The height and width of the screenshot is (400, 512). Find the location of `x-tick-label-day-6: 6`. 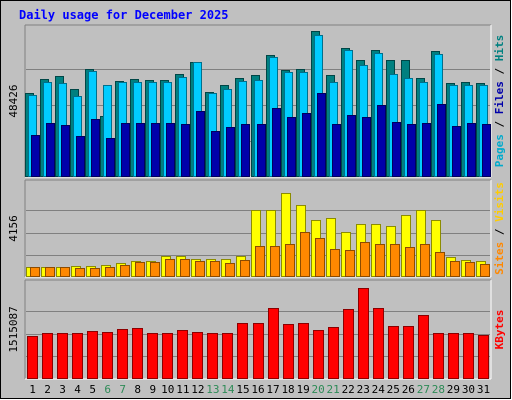

x-tick-label-day-6: 6 is located at coordinates (107, 389).